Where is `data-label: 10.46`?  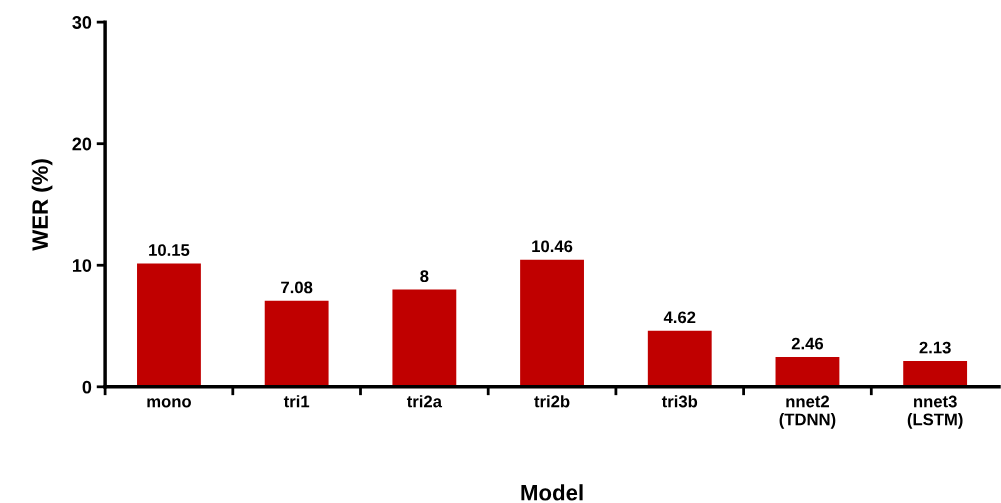 data-label: 10.46 is located at coordinates (552, 246).